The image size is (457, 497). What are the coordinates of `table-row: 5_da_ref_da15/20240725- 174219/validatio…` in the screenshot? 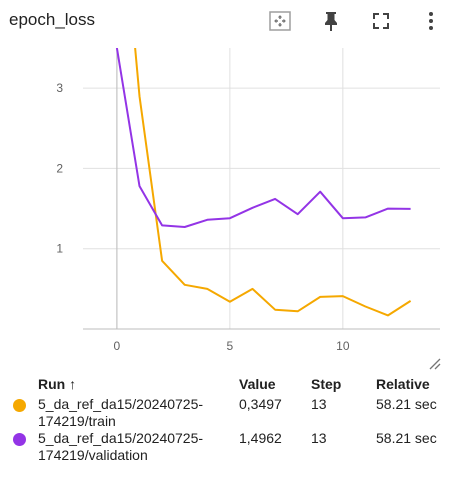 It's located at (228, 447).